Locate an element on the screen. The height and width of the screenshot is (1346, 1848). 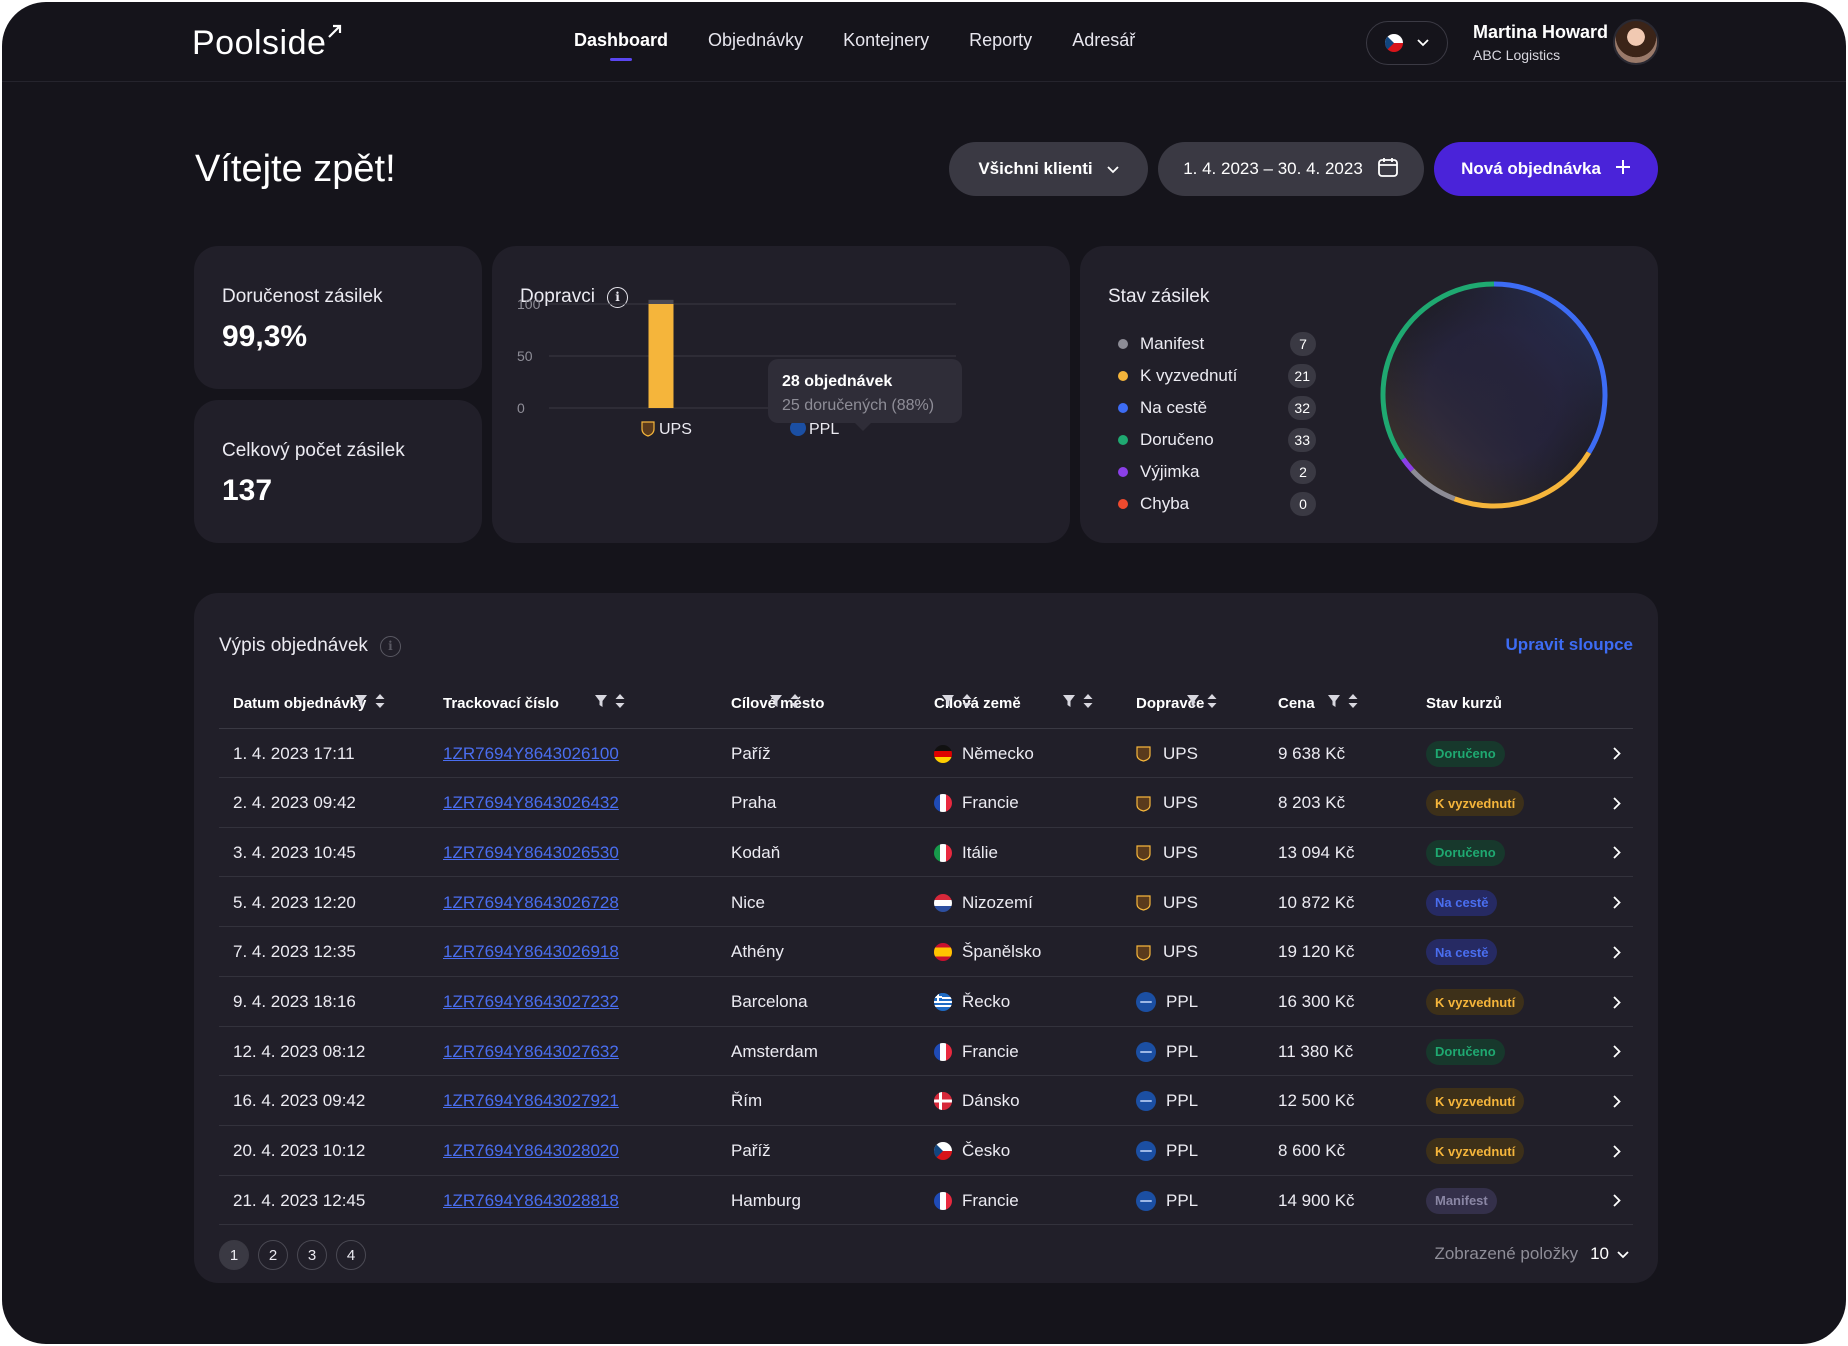
price: 11 380 Kč is located at coordinates (1316, 1051).